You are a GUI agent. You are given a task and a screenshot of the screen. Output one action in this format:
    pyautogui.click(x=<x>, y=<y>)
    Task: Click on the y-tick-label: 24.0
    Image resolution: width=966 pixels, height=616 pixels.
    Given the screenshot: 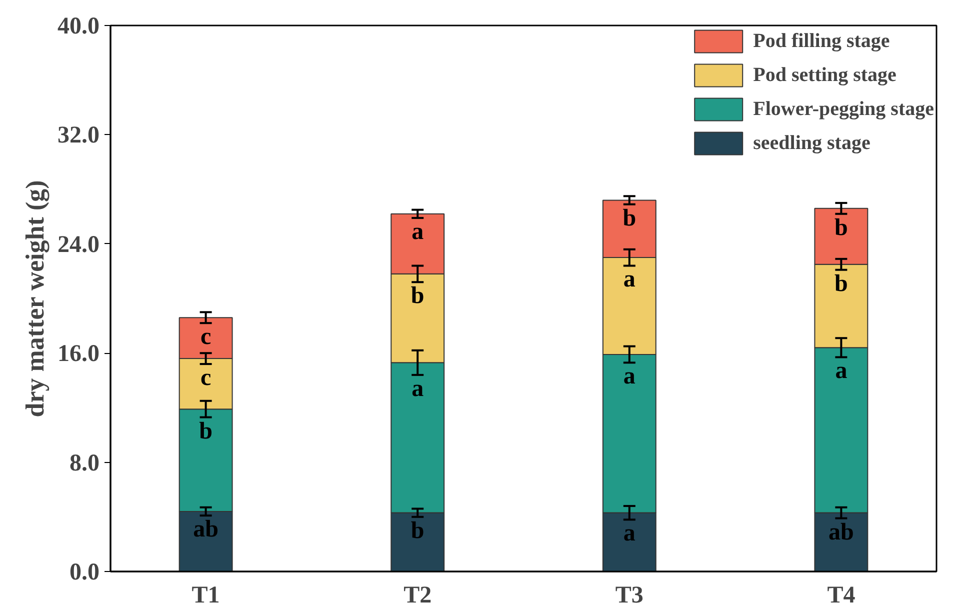 What is the action you would take?
    pyautogui.click(x=79, y=245)
    